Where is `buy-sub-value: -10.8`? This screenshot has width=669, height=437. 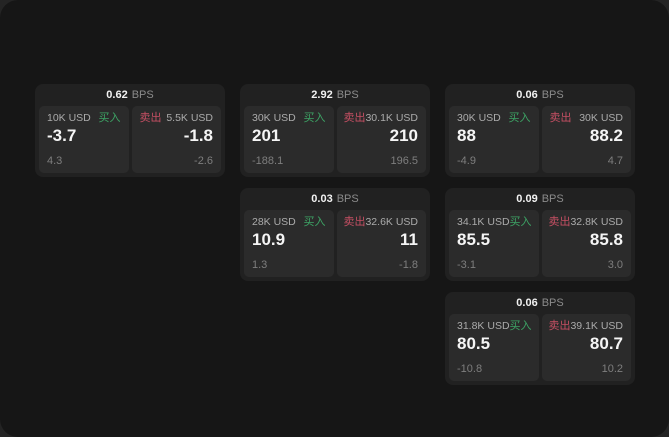 buy-sub-value: -10.8 is located at coordinates (470, 369).